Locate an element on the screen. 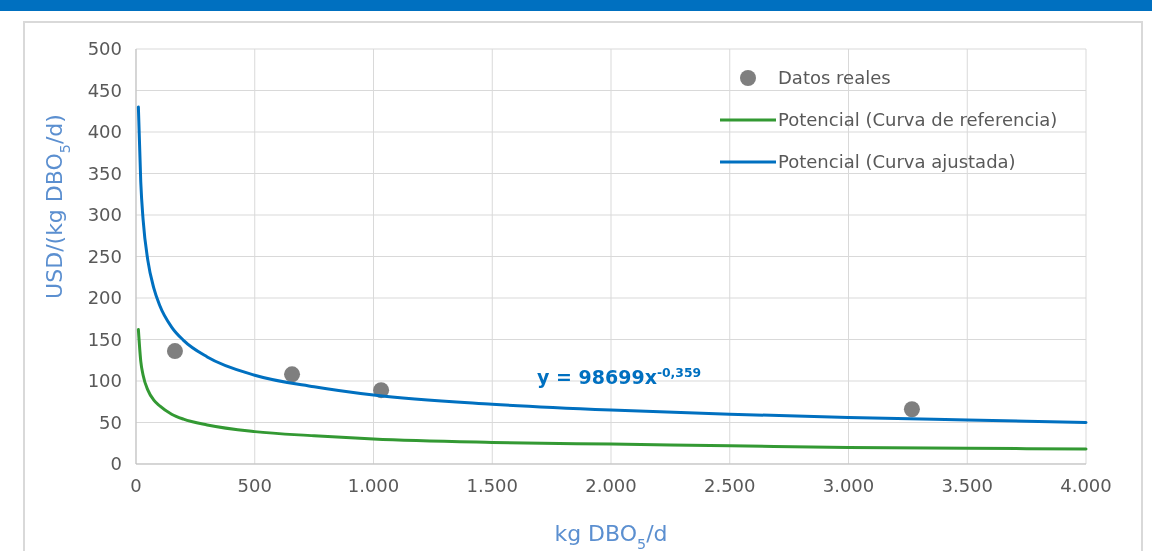 This screenshot has height=551, width=1152. annotation: y = 98699x$^{-0,359}$ is located at coordinates (619, 377).